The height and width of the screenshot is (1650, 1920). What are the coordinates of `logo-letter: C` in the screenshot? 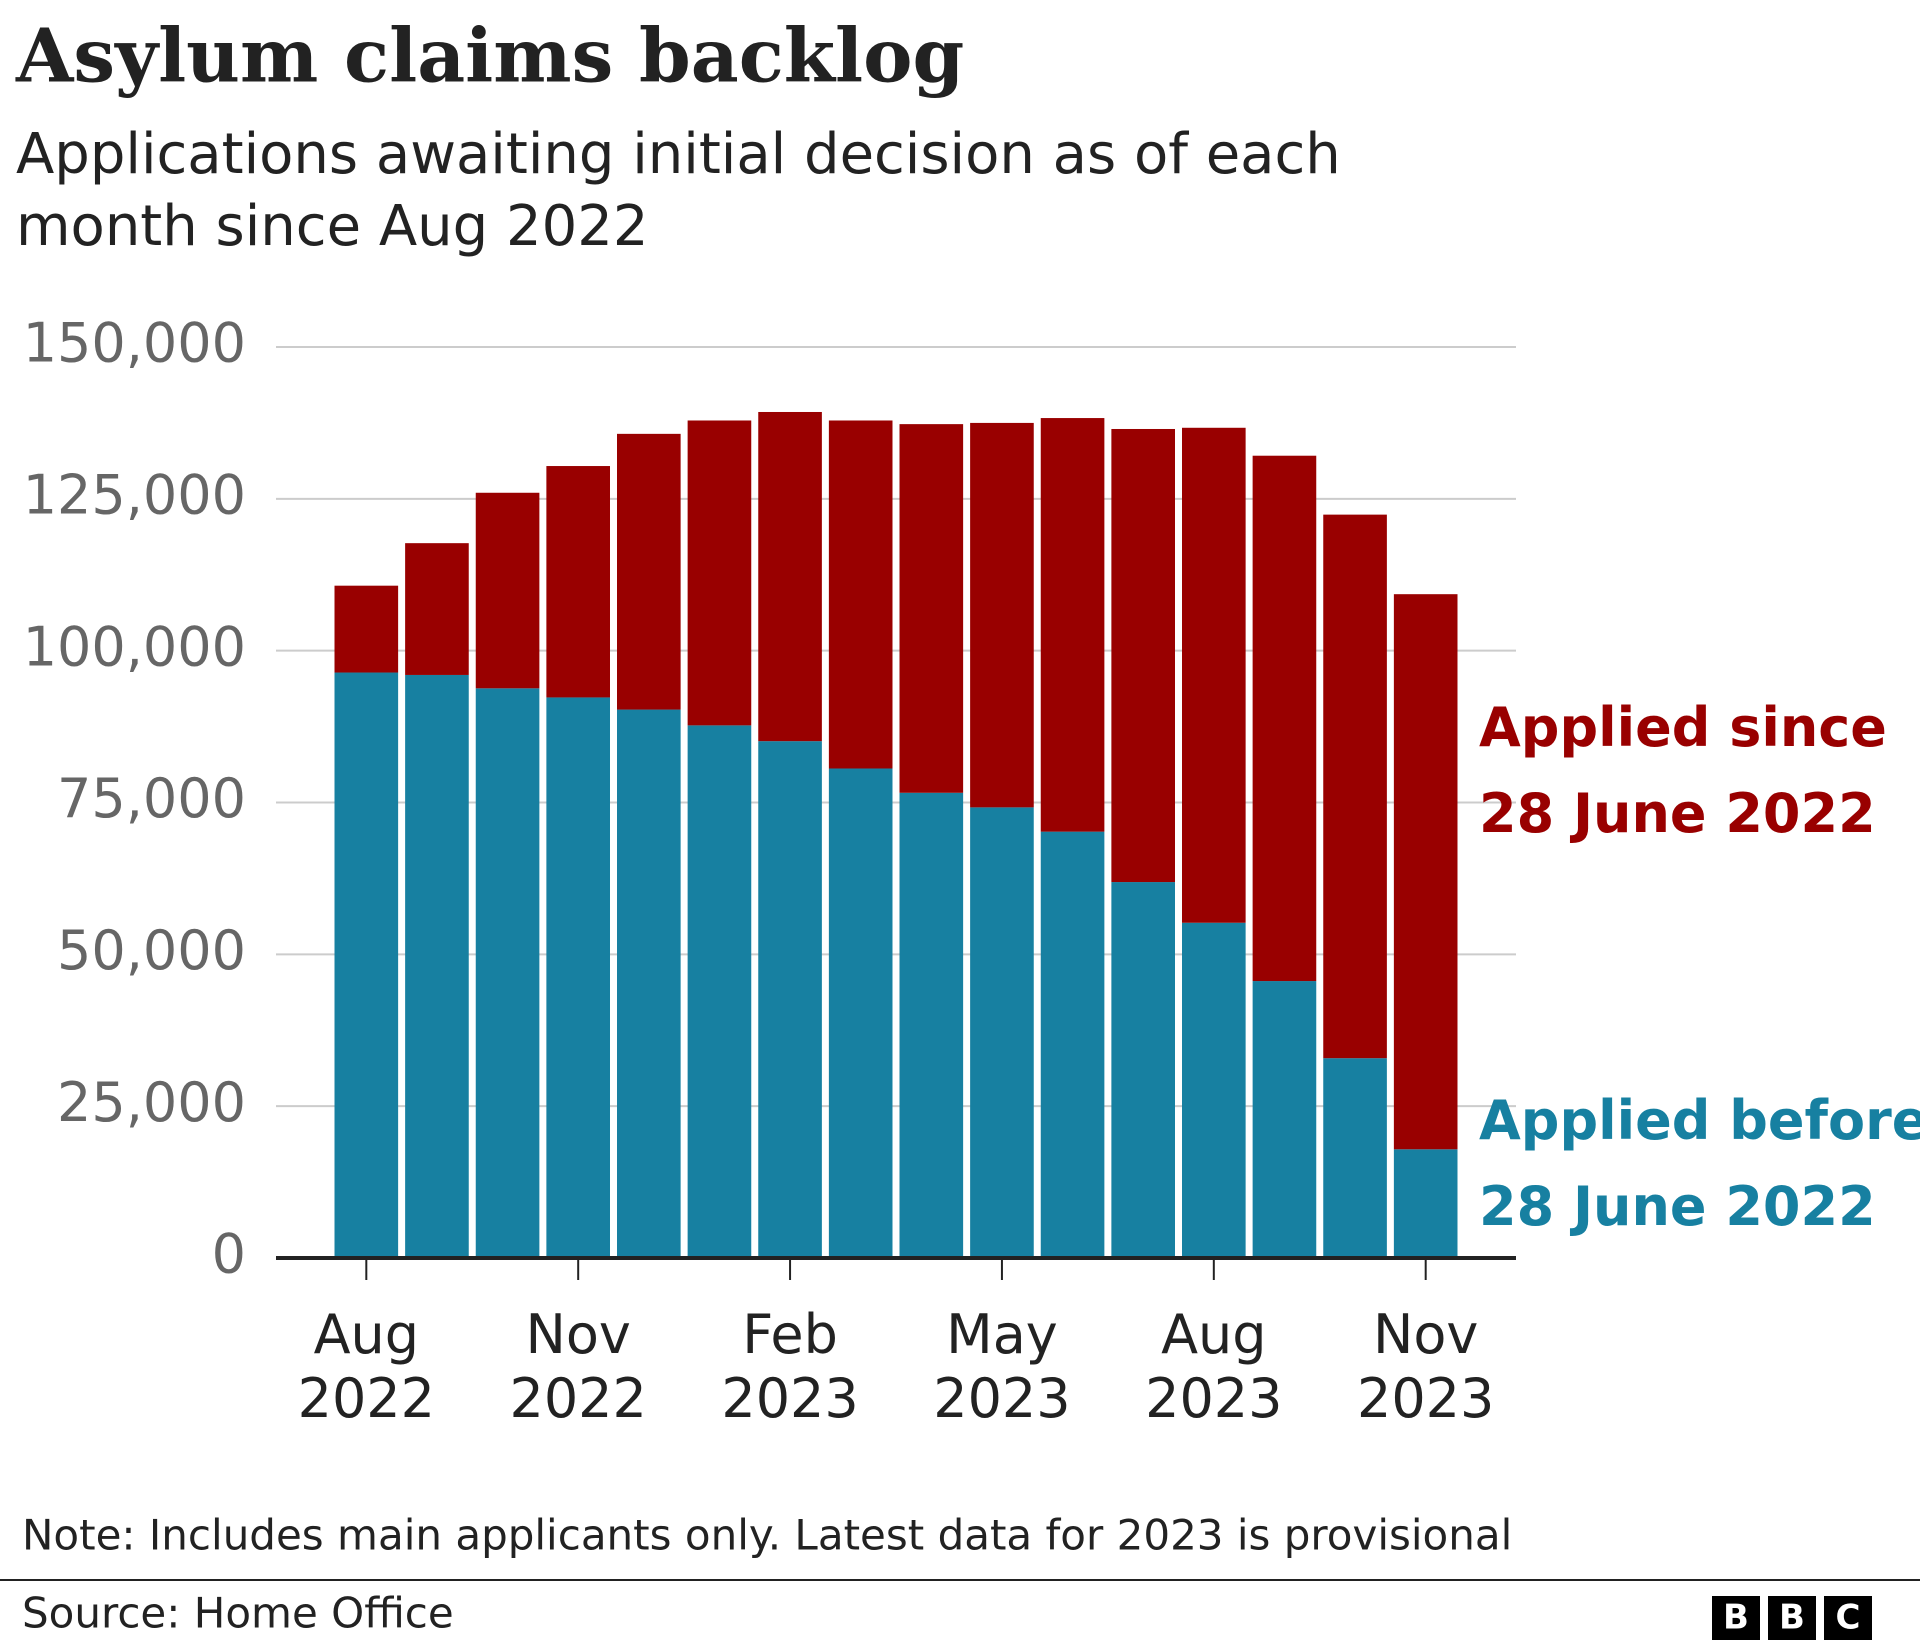 It's located at (1848, 1618).